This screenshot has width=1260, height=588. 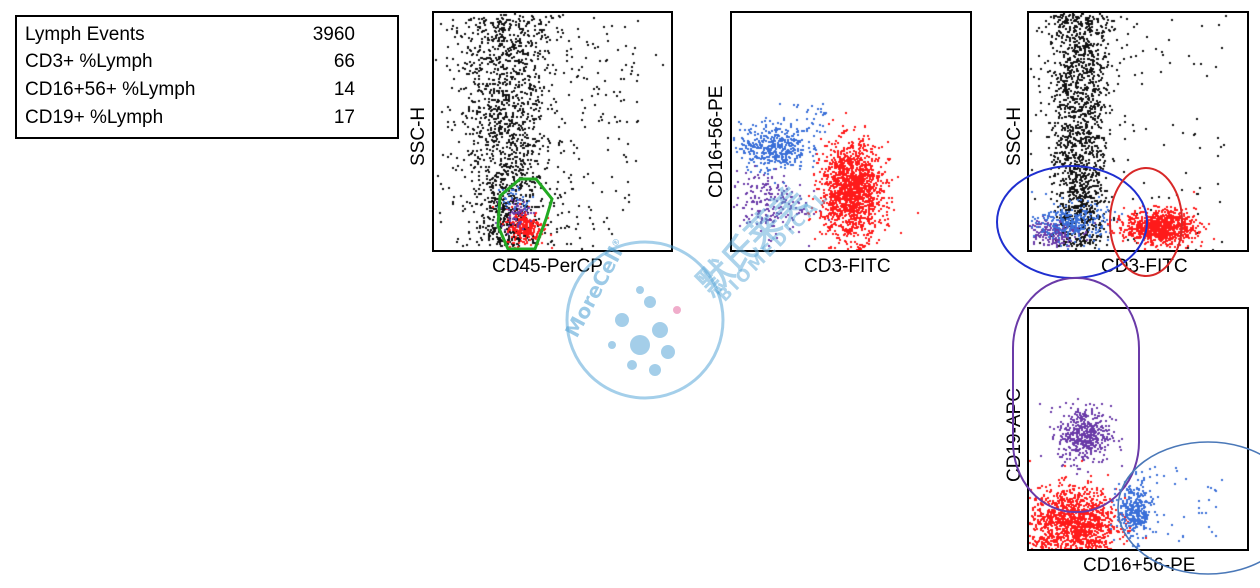 I want to click on stat-label: CD16+56+ %Lymph, so click(x=110, y=89).